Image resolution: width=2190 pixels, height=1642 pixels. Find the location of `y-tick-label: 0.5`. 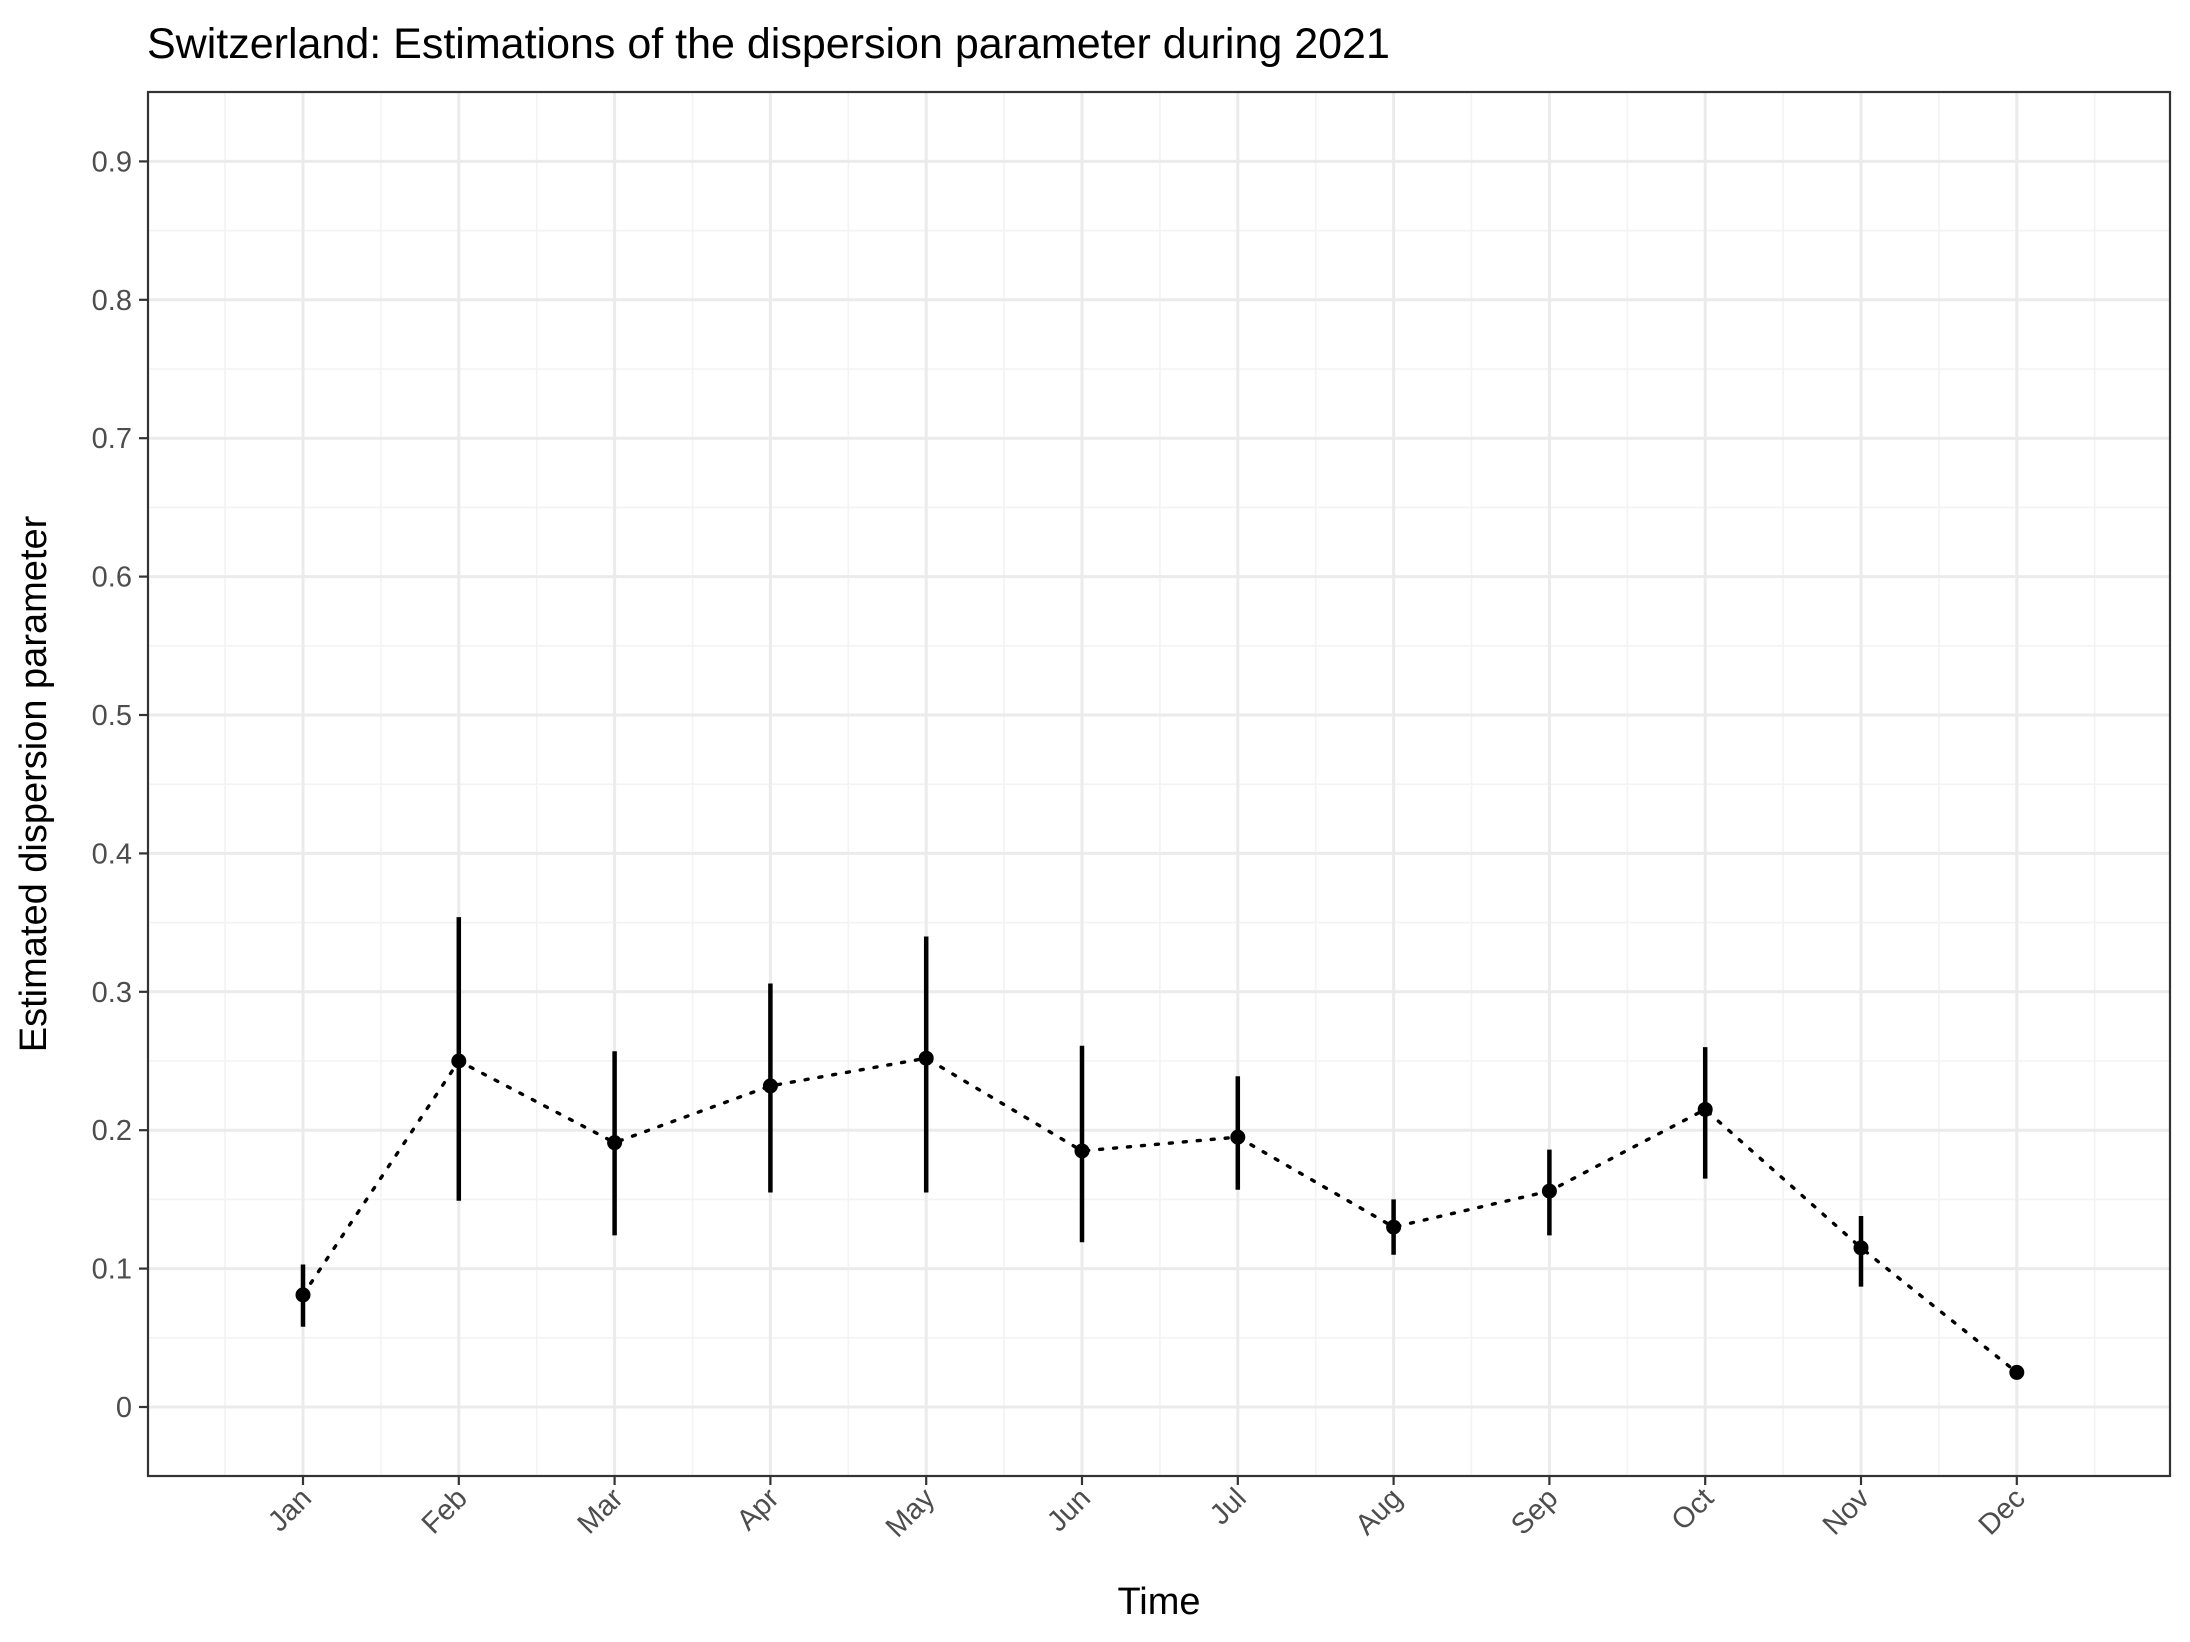

y-tick-label: 0.5 is located at coordinates (112, 716).